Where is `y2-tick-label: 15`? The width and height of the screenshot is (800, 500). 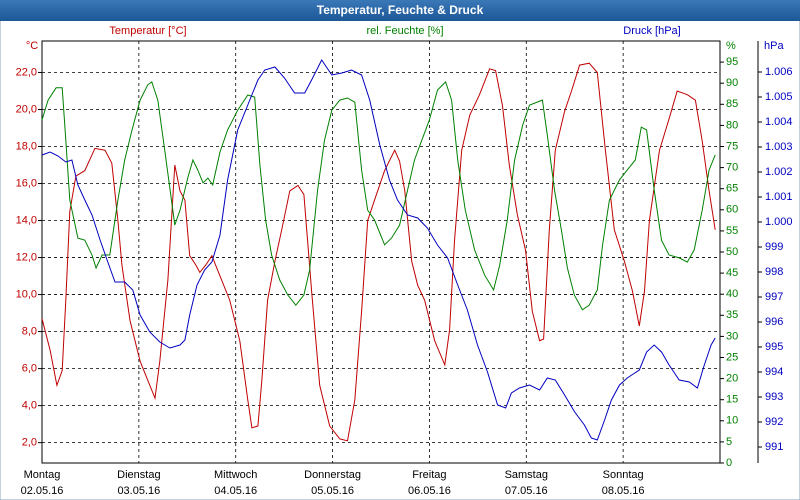 y2-tick-label: 15 is located at coordinates (732, 400).